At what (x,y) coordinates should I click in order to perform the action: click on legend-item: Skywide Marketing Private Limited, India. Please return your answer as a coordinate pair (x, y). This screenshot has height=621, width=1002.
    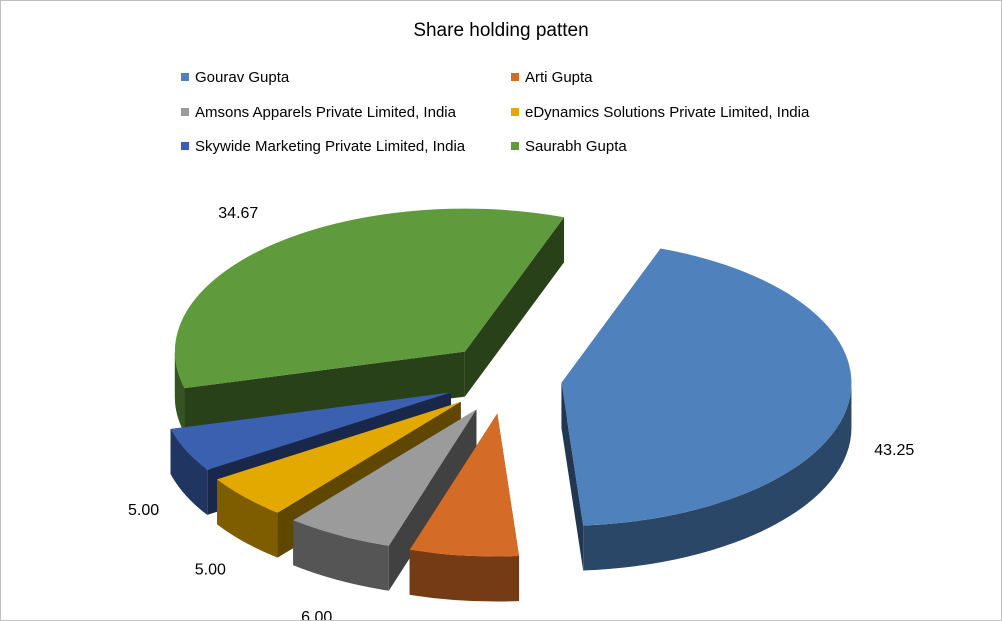
    Looking at the image, I should click on (323, 146).